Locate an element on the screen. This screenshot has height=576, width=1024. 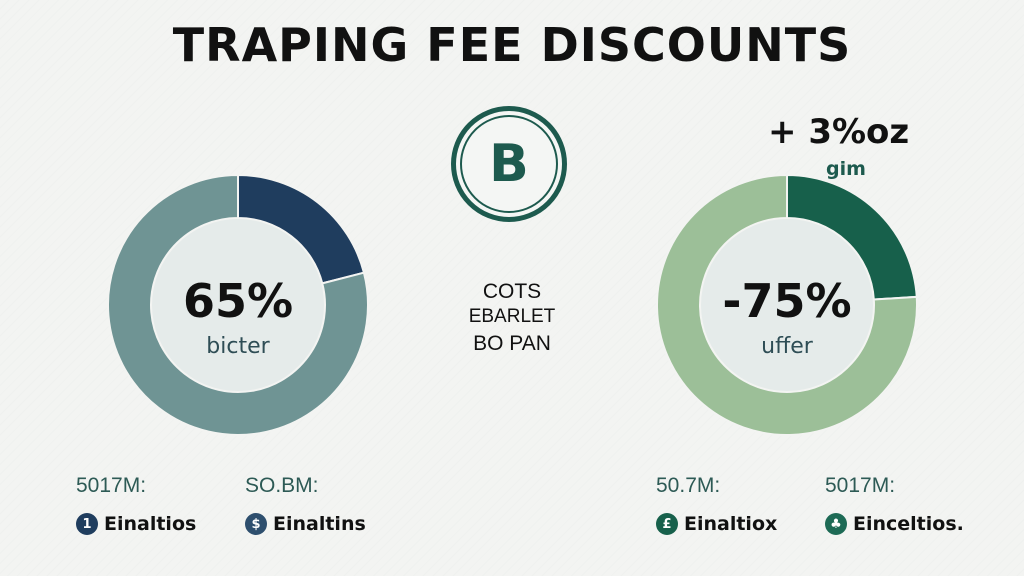
right-center-value: -75% is located at coordinates (787, 301).